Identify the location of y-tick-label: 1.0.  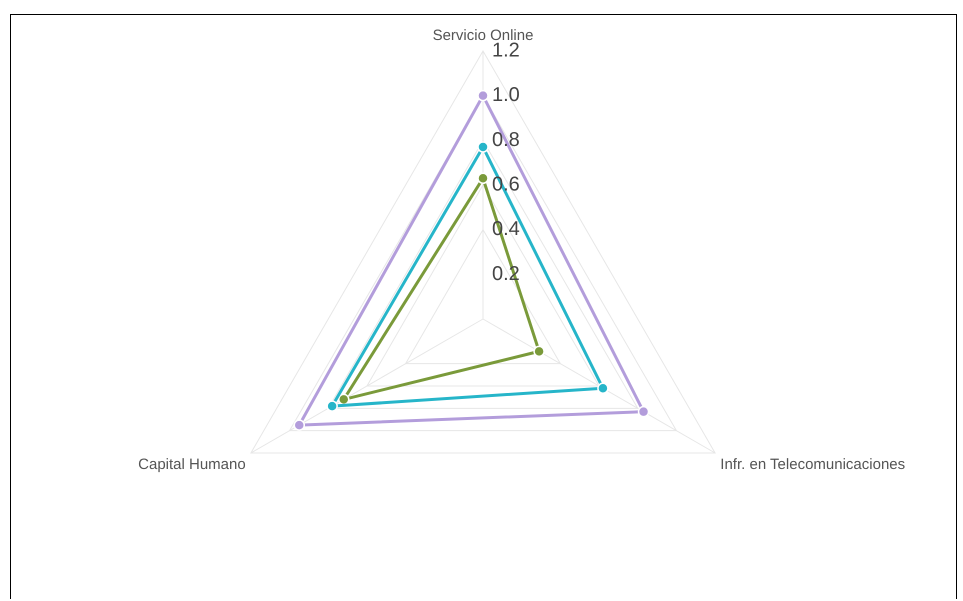
(506, 95).